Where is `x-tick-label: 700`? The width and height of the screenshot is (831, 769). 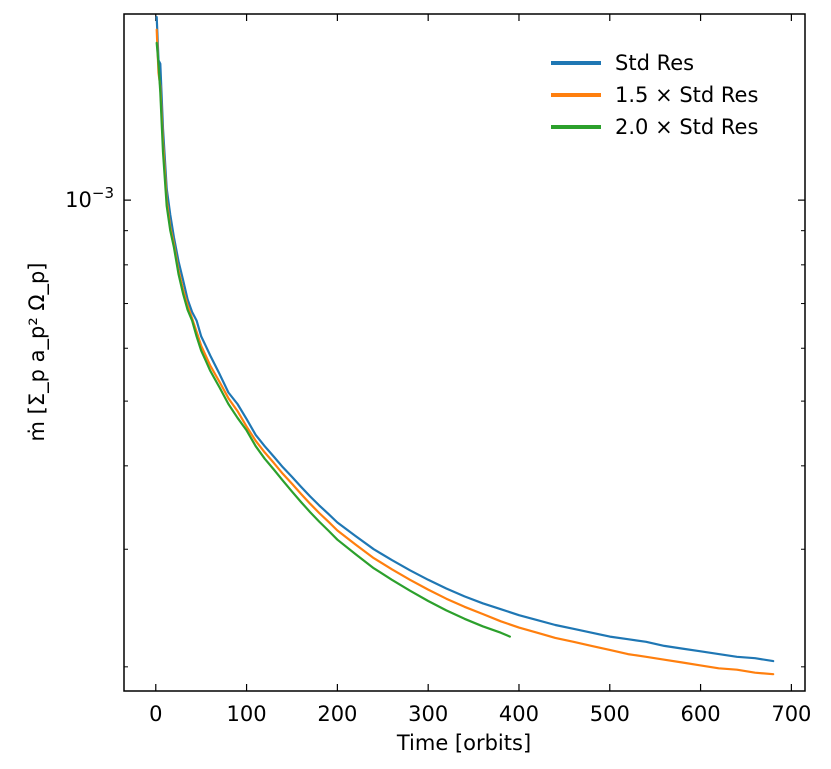
x-tick-label: 700 is located at coordinates (791, 714).